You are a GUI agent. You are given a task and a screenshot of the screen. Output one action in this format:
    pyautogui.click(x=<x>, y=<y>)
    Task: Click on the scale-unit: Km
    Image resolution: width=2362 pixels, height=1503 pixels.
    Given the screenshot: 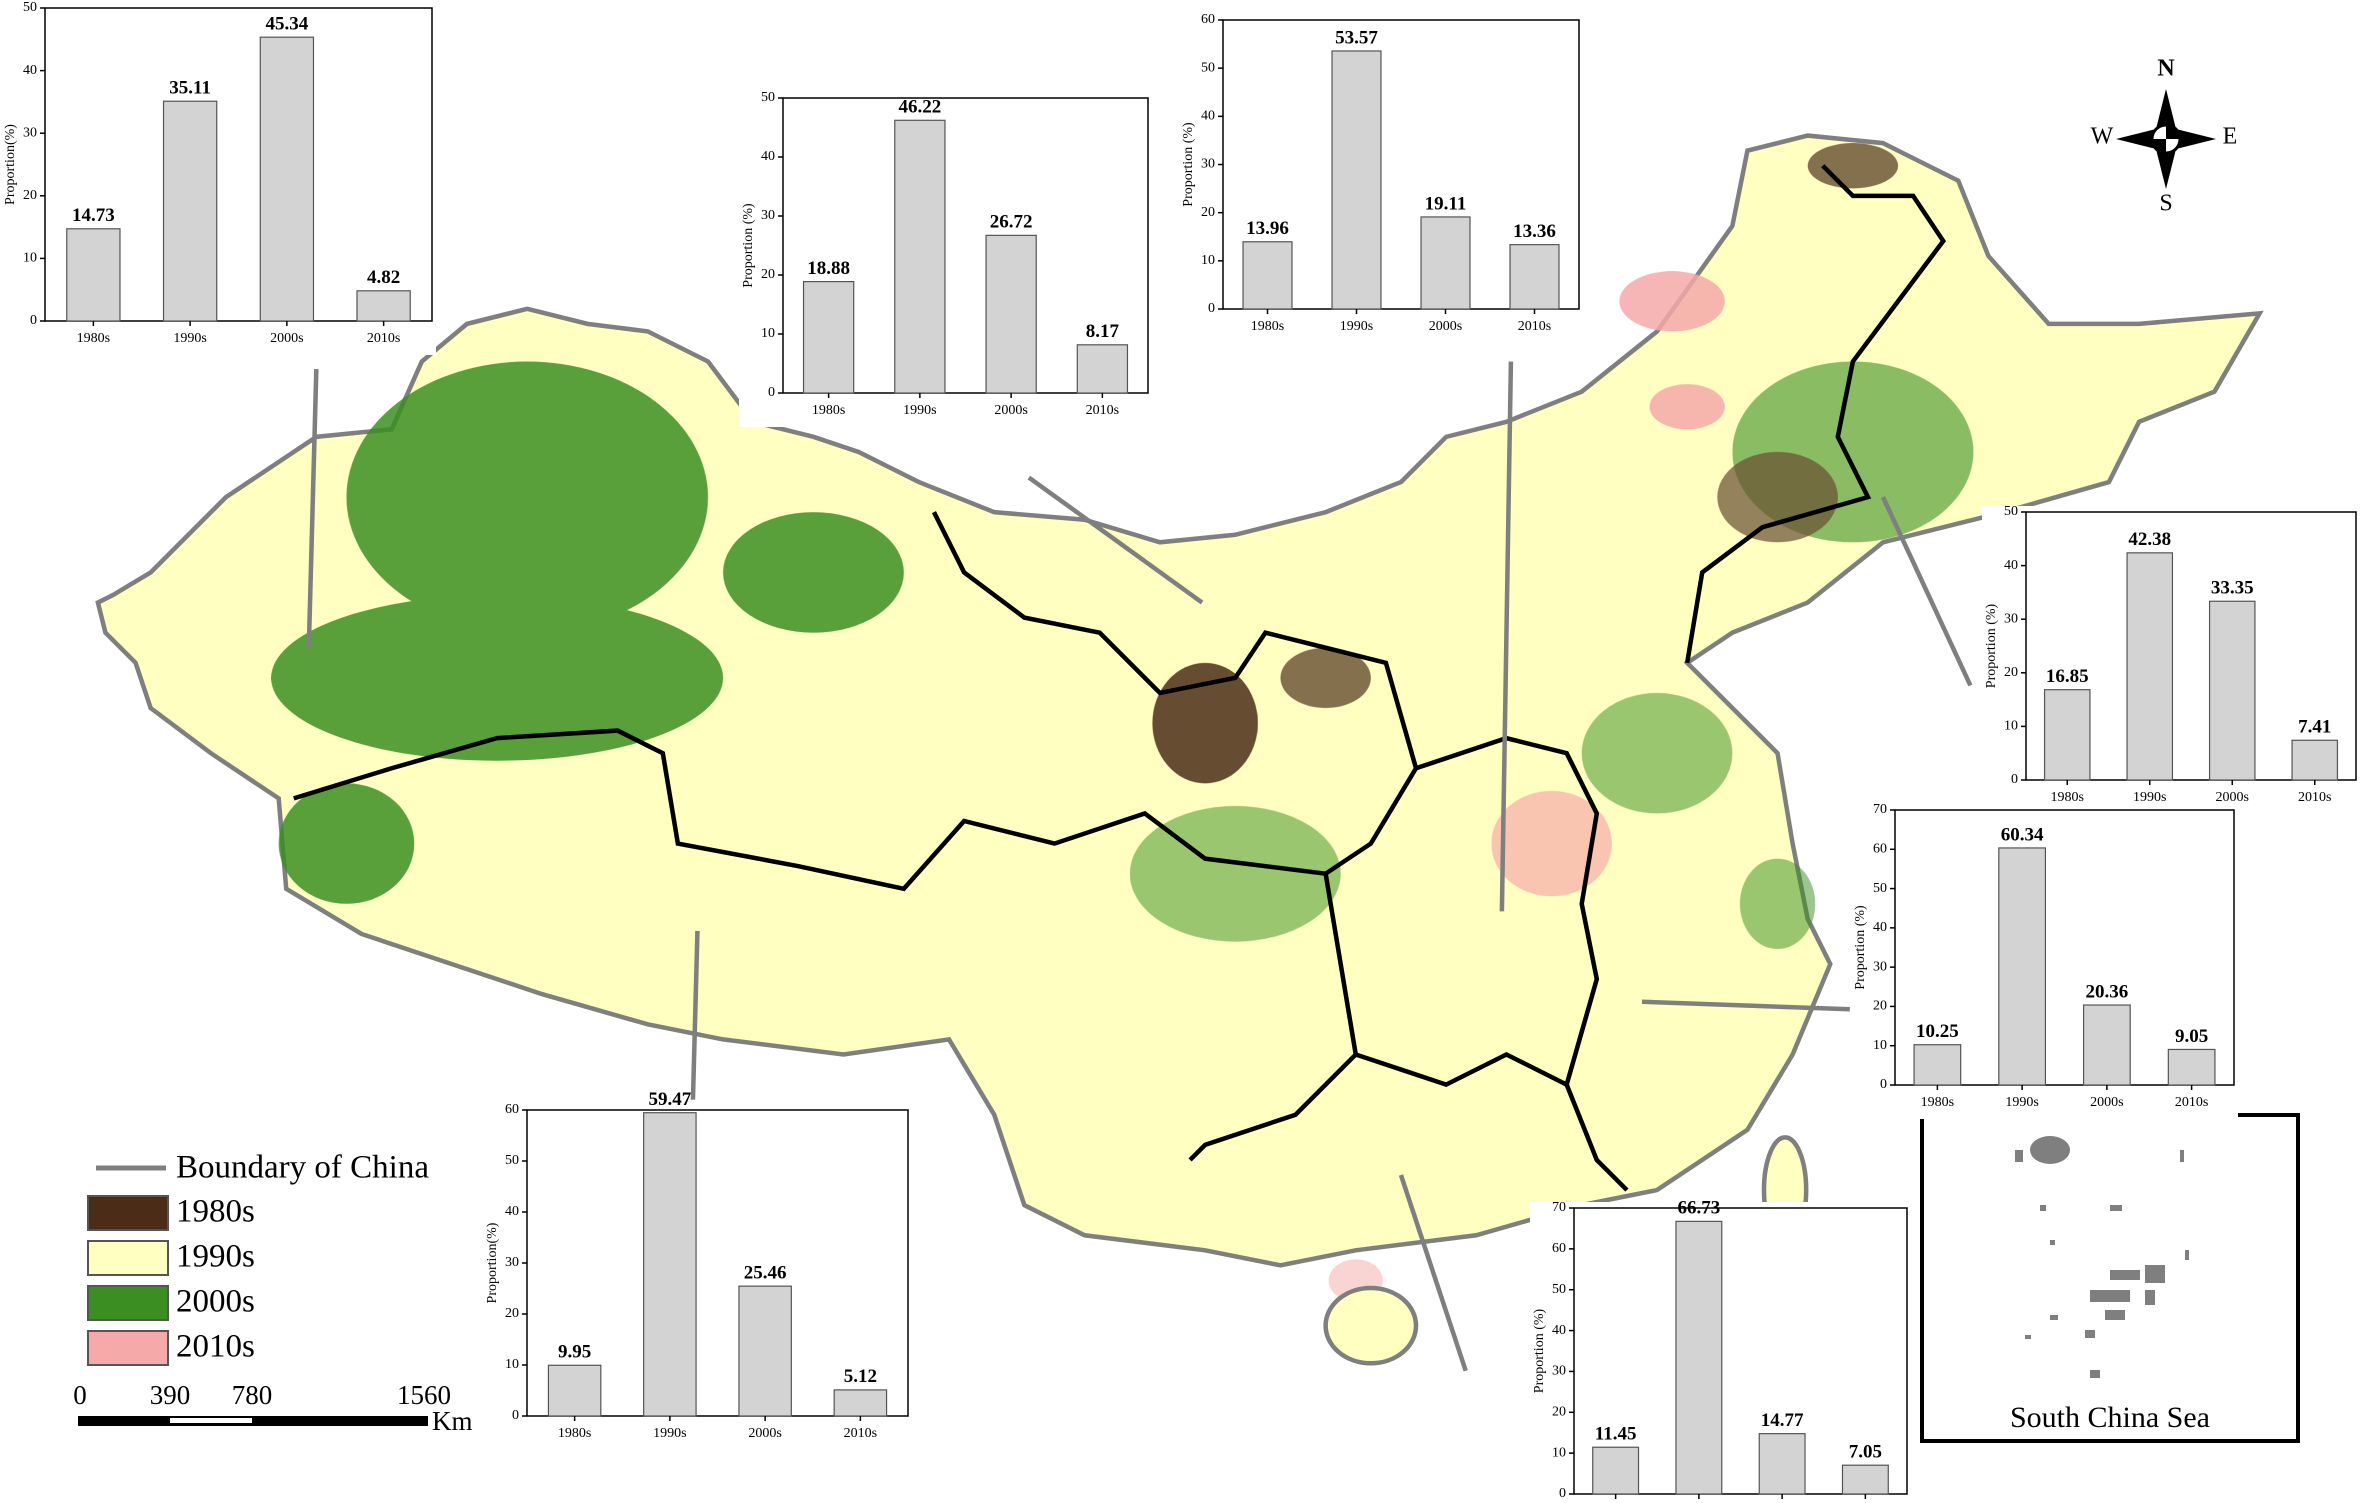 What is the action you would take?
    pyautogui.click(x=452, y=1421)
    